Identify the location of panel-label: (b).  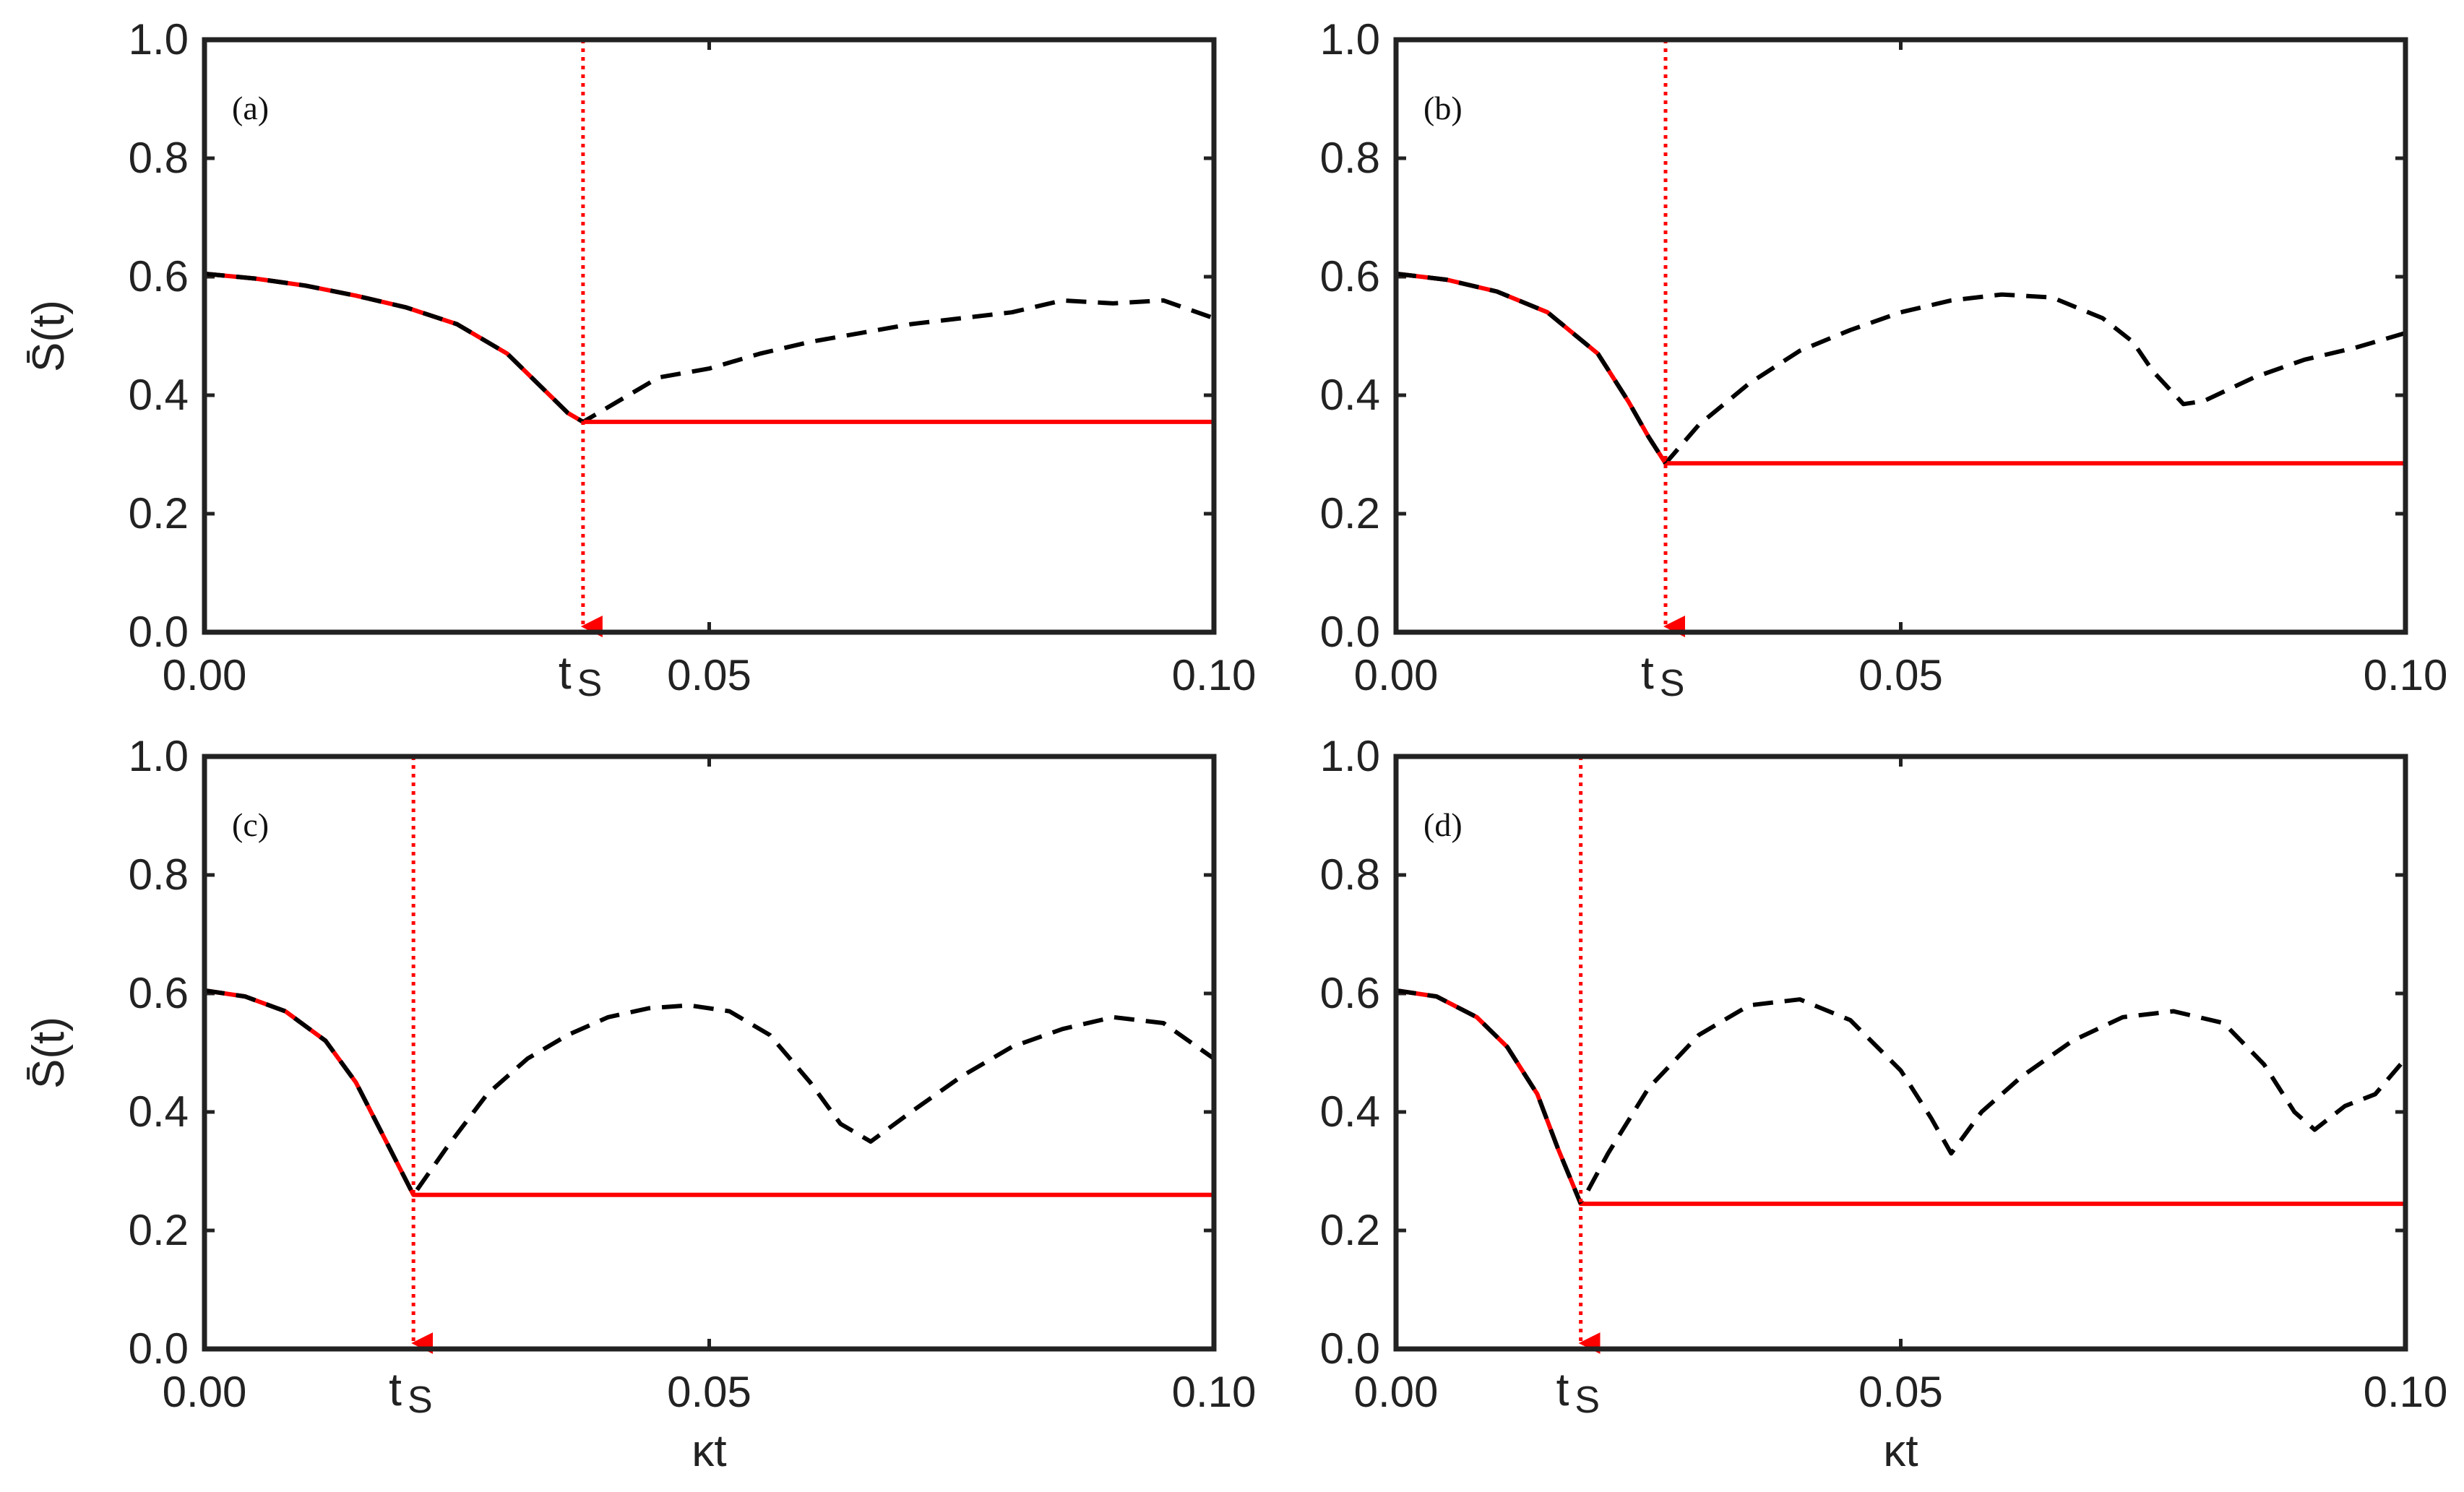
(1443, 108).